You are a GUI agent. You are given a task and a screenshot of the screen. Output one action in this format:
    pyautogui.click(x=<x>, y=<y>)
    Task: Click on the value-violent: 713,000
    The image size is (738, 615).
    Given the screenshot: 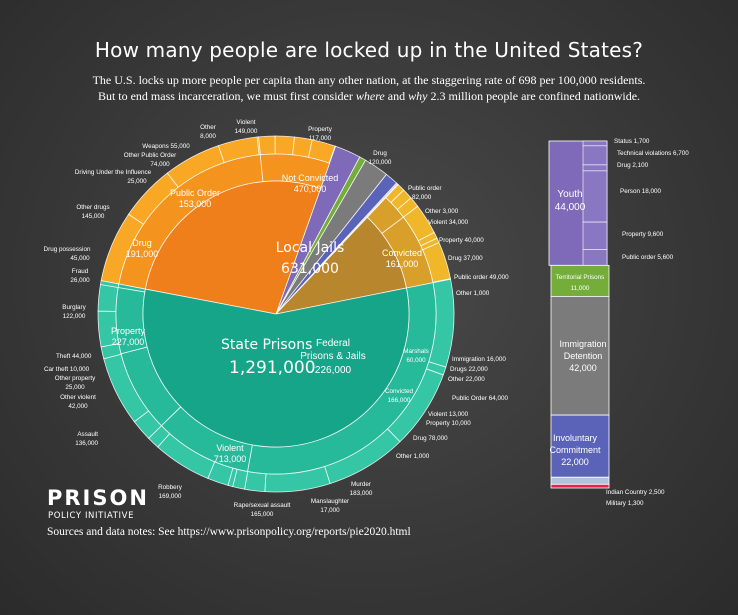 What is the action you would take?
    pyautogui.click(x=230, y=459)
    